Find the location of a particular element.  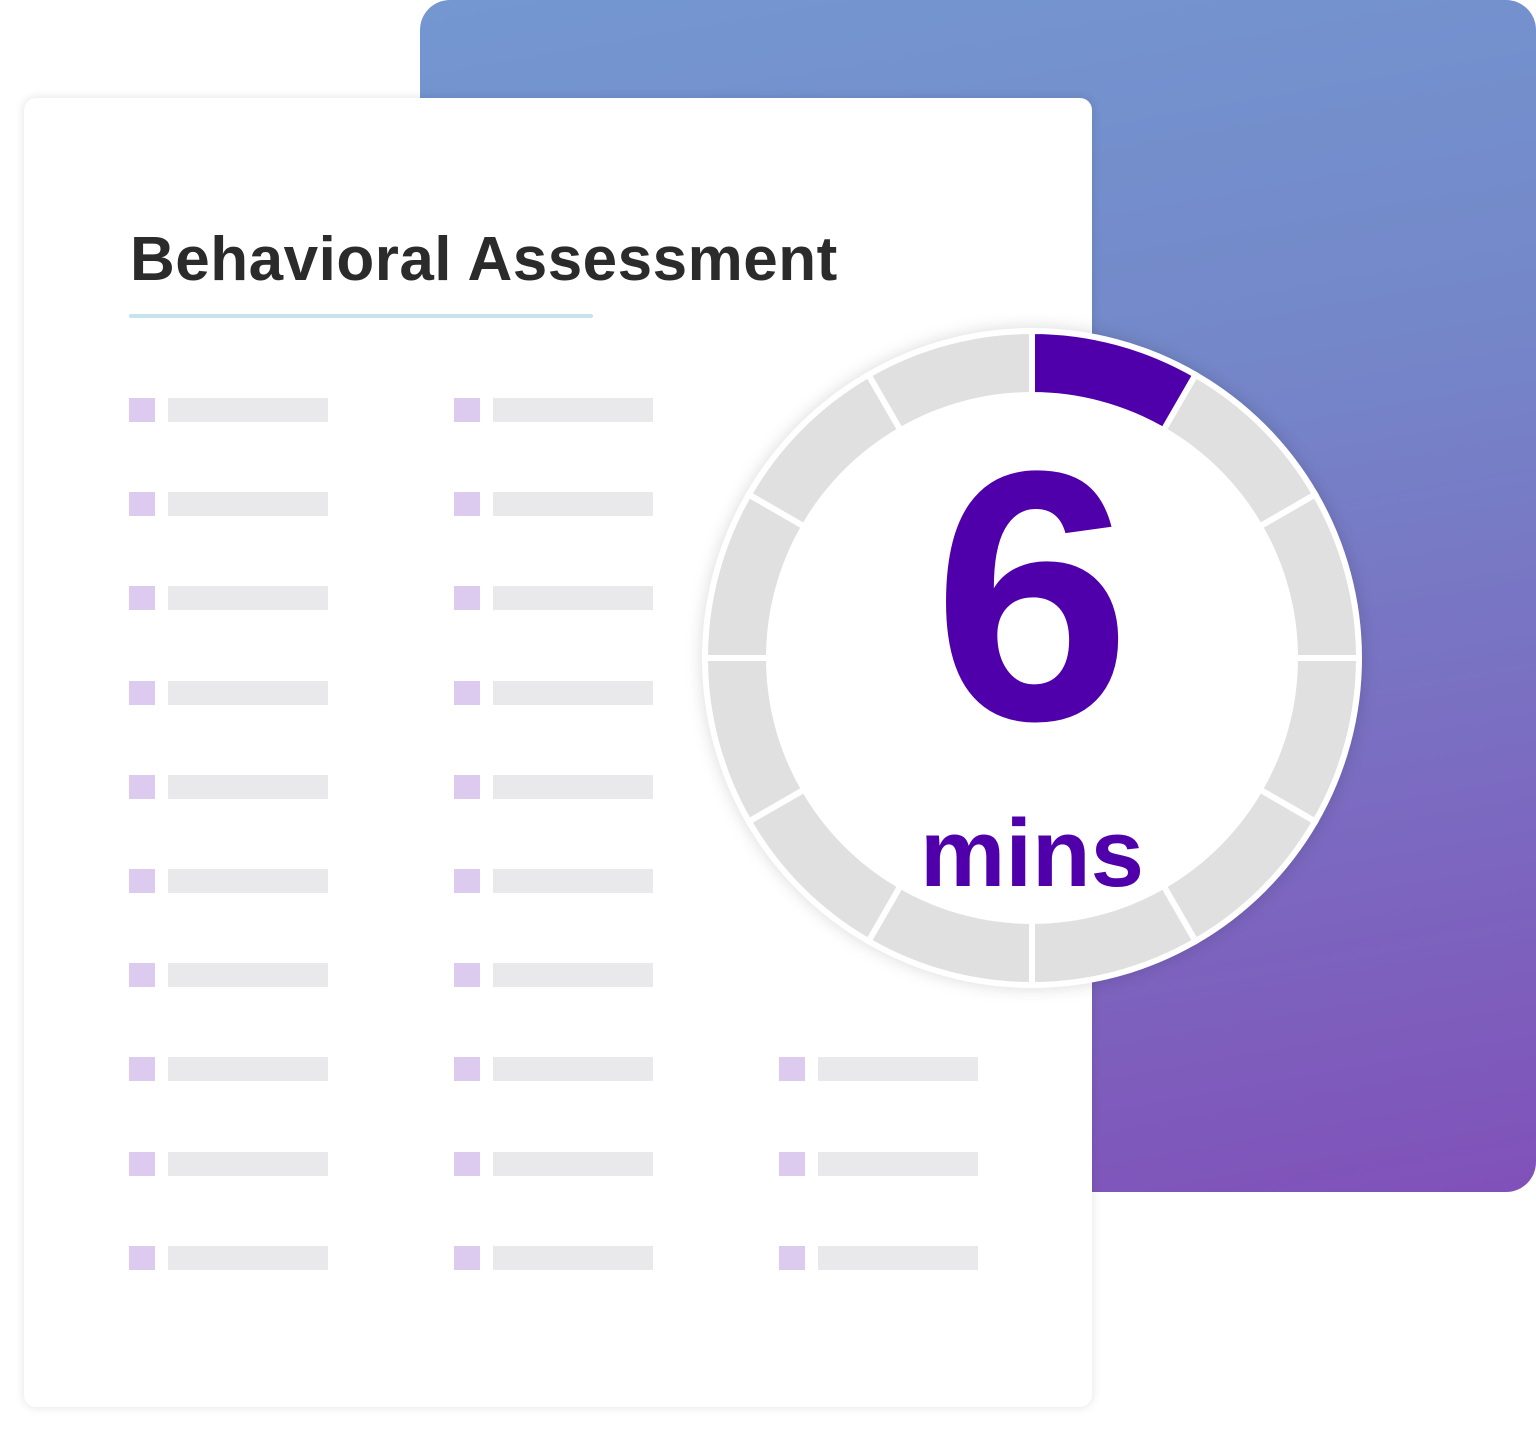

timer-unit: mins is located at coordinates (1032, 853).